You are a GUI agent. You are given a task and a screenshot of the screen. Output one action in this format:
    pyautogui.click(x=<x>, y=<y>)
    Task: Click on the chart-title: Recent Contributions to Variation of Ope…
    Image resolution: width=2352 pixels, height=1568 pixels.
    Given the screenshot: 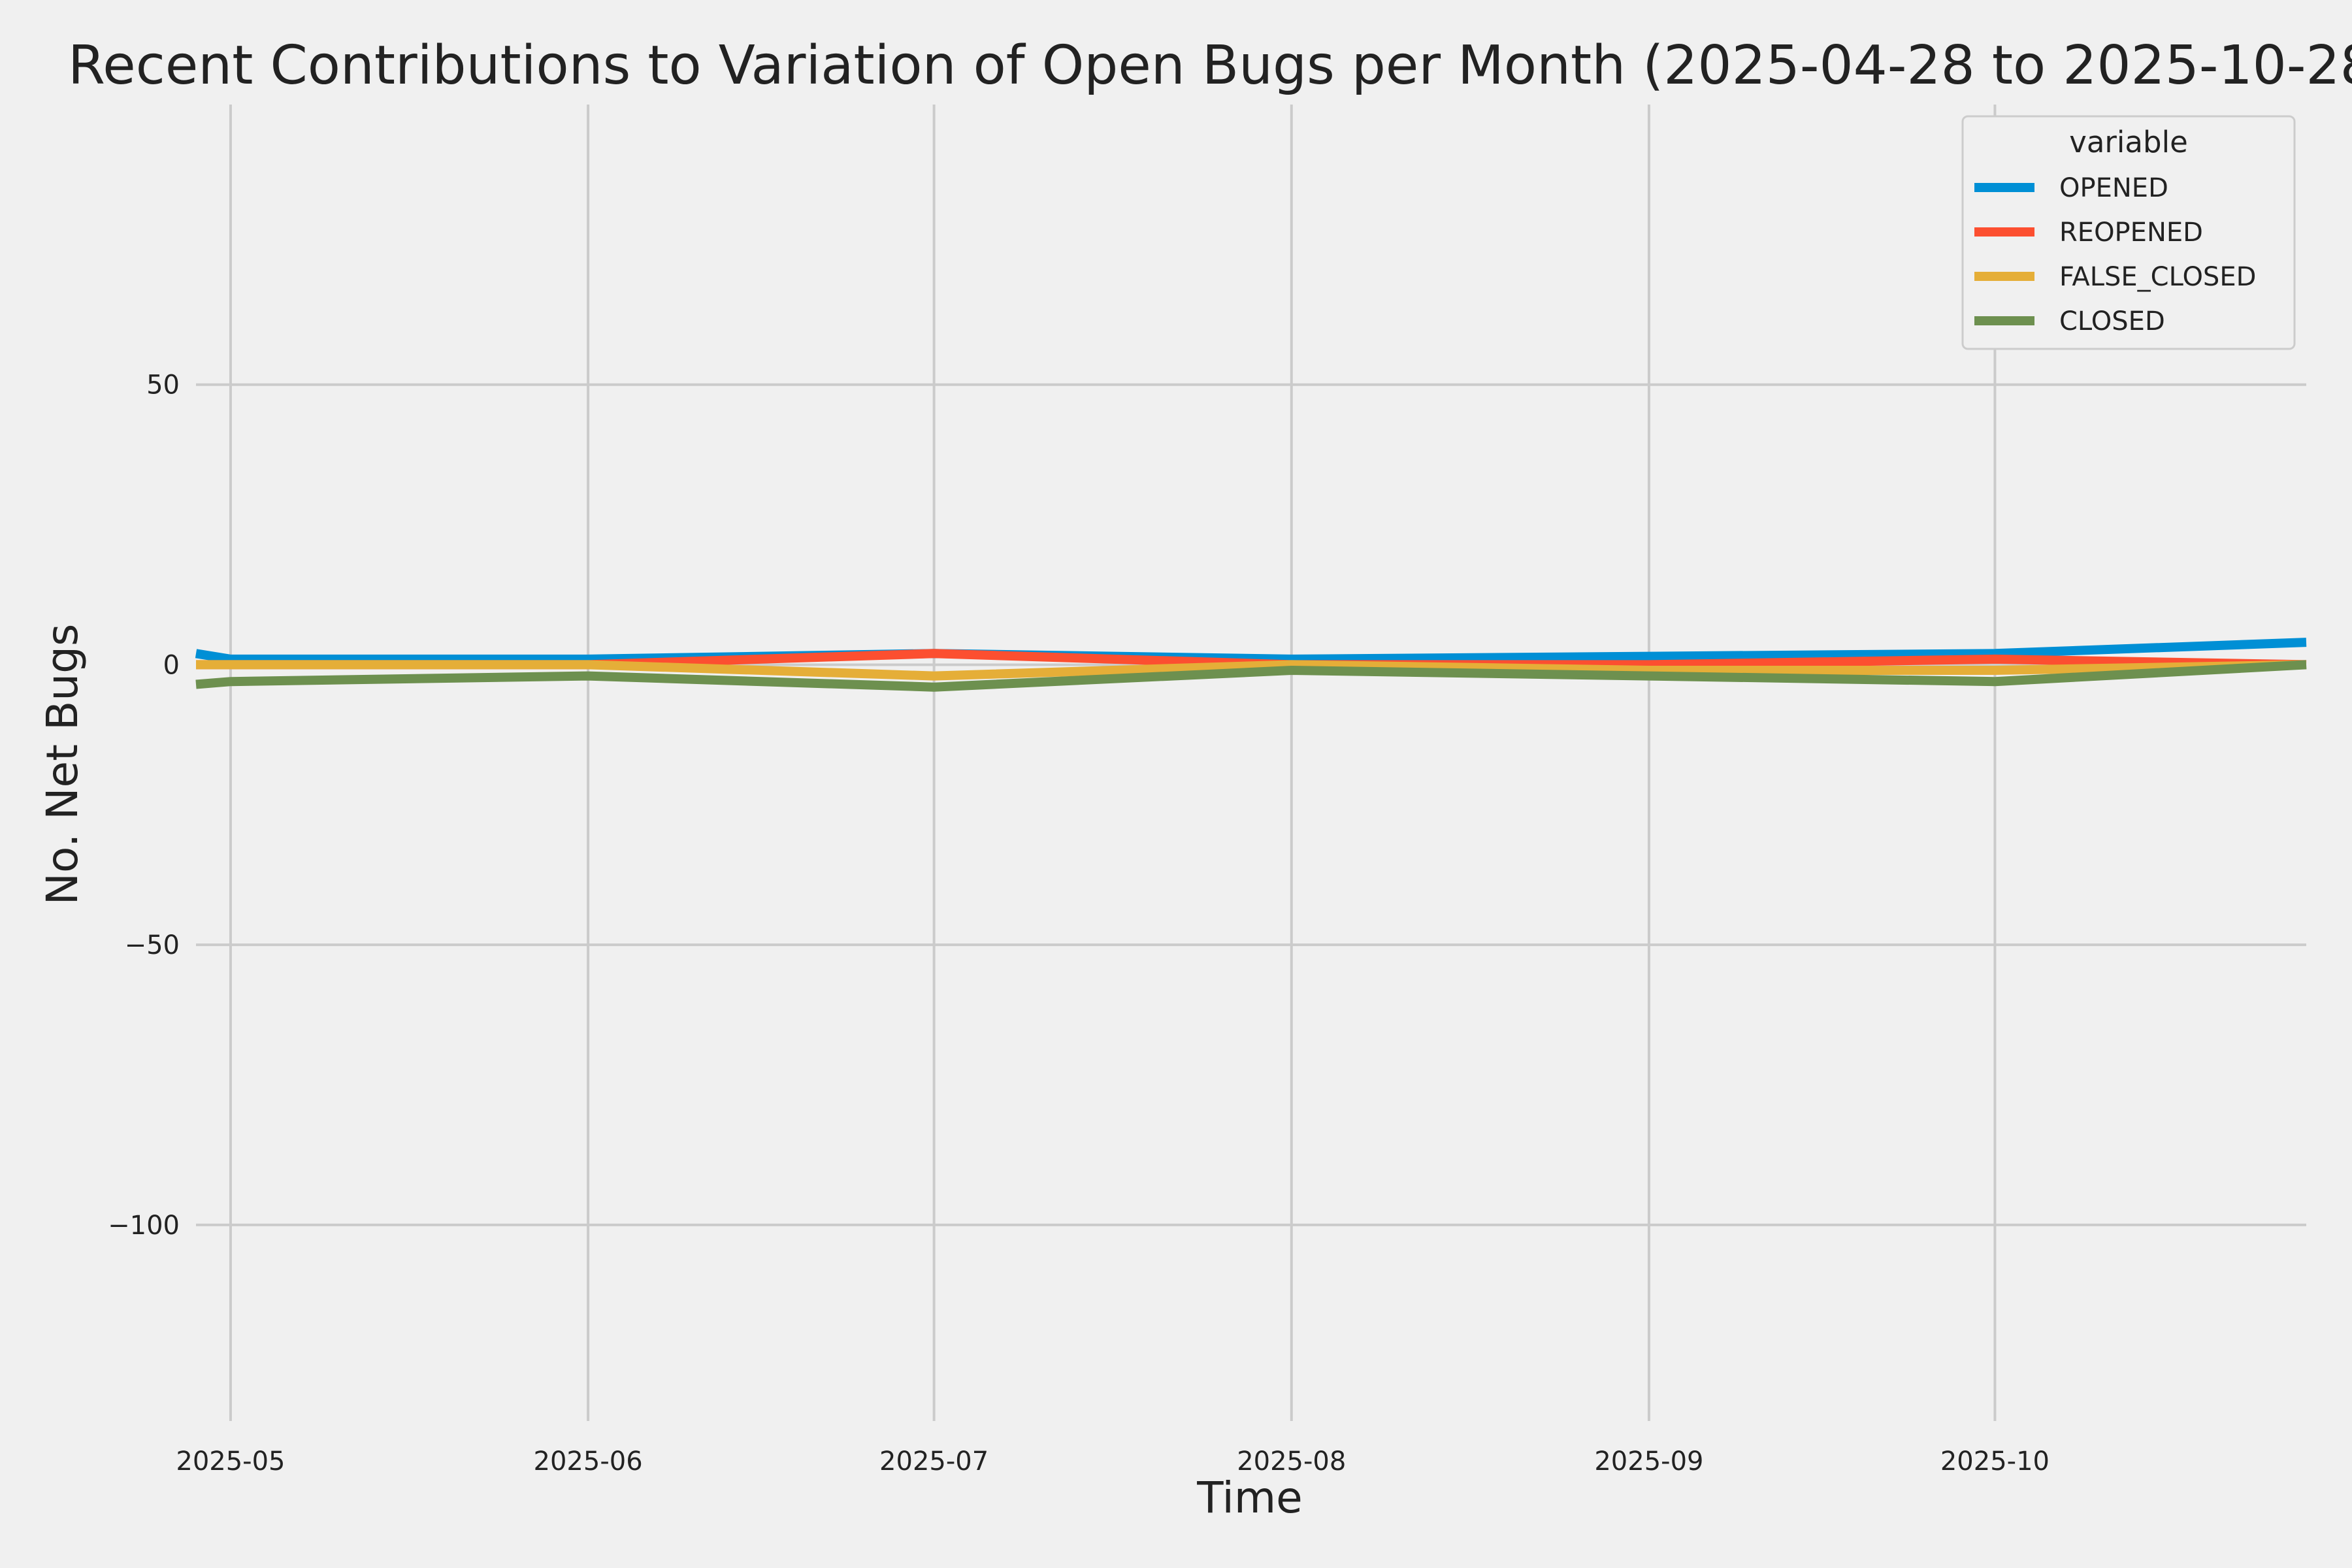 What is the action you would take?
    pyautogui.click(x=1210, y=66)
    